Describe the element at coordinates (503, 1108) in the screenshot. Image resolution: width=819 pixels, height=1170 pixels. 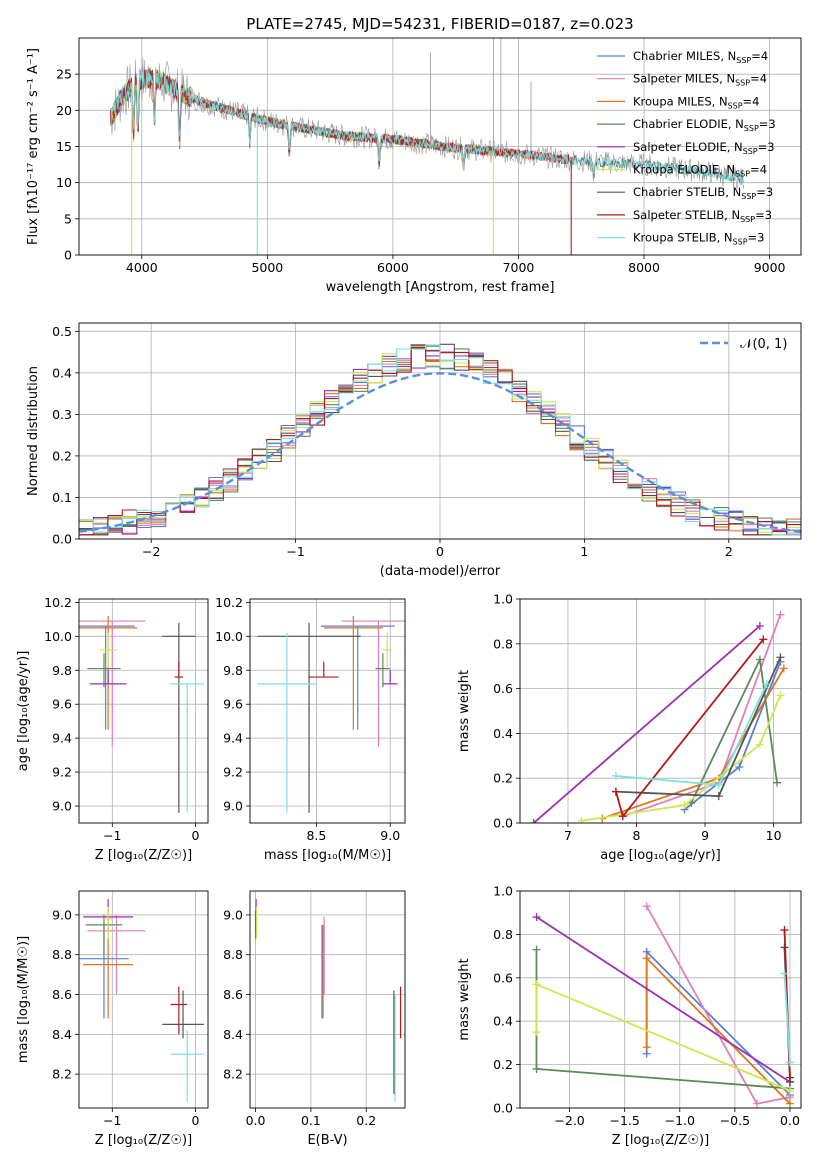
I see `y-tick-label: 0.0` at that location.